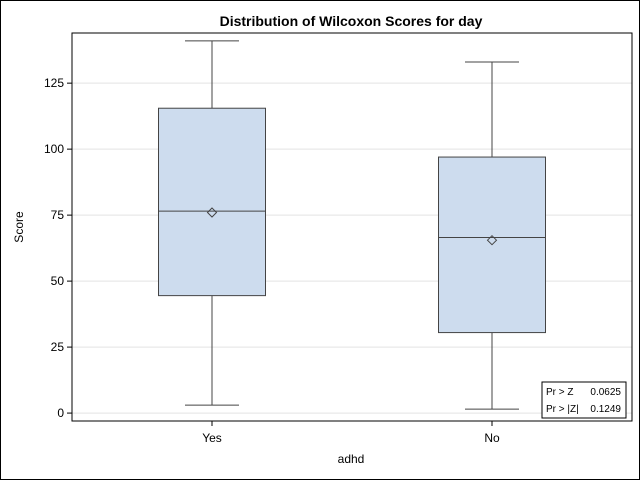 The image size is (640, 481). I want to click on y-tick-label: 125, so click(54, 83).